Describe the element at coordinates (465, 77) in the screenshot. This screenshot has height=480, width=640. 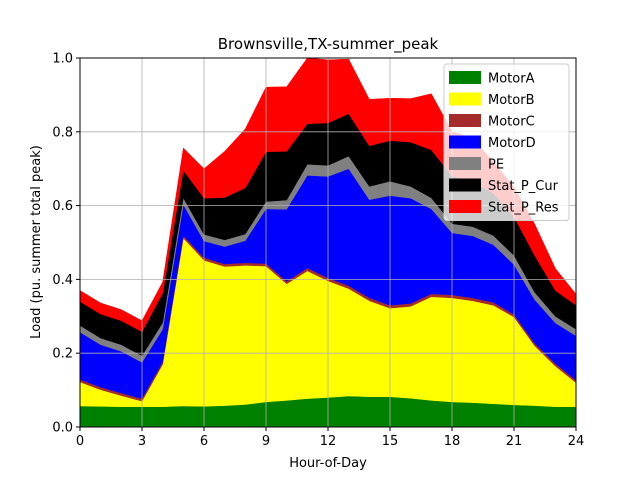
I see `legend-swatch-motora` at that location.